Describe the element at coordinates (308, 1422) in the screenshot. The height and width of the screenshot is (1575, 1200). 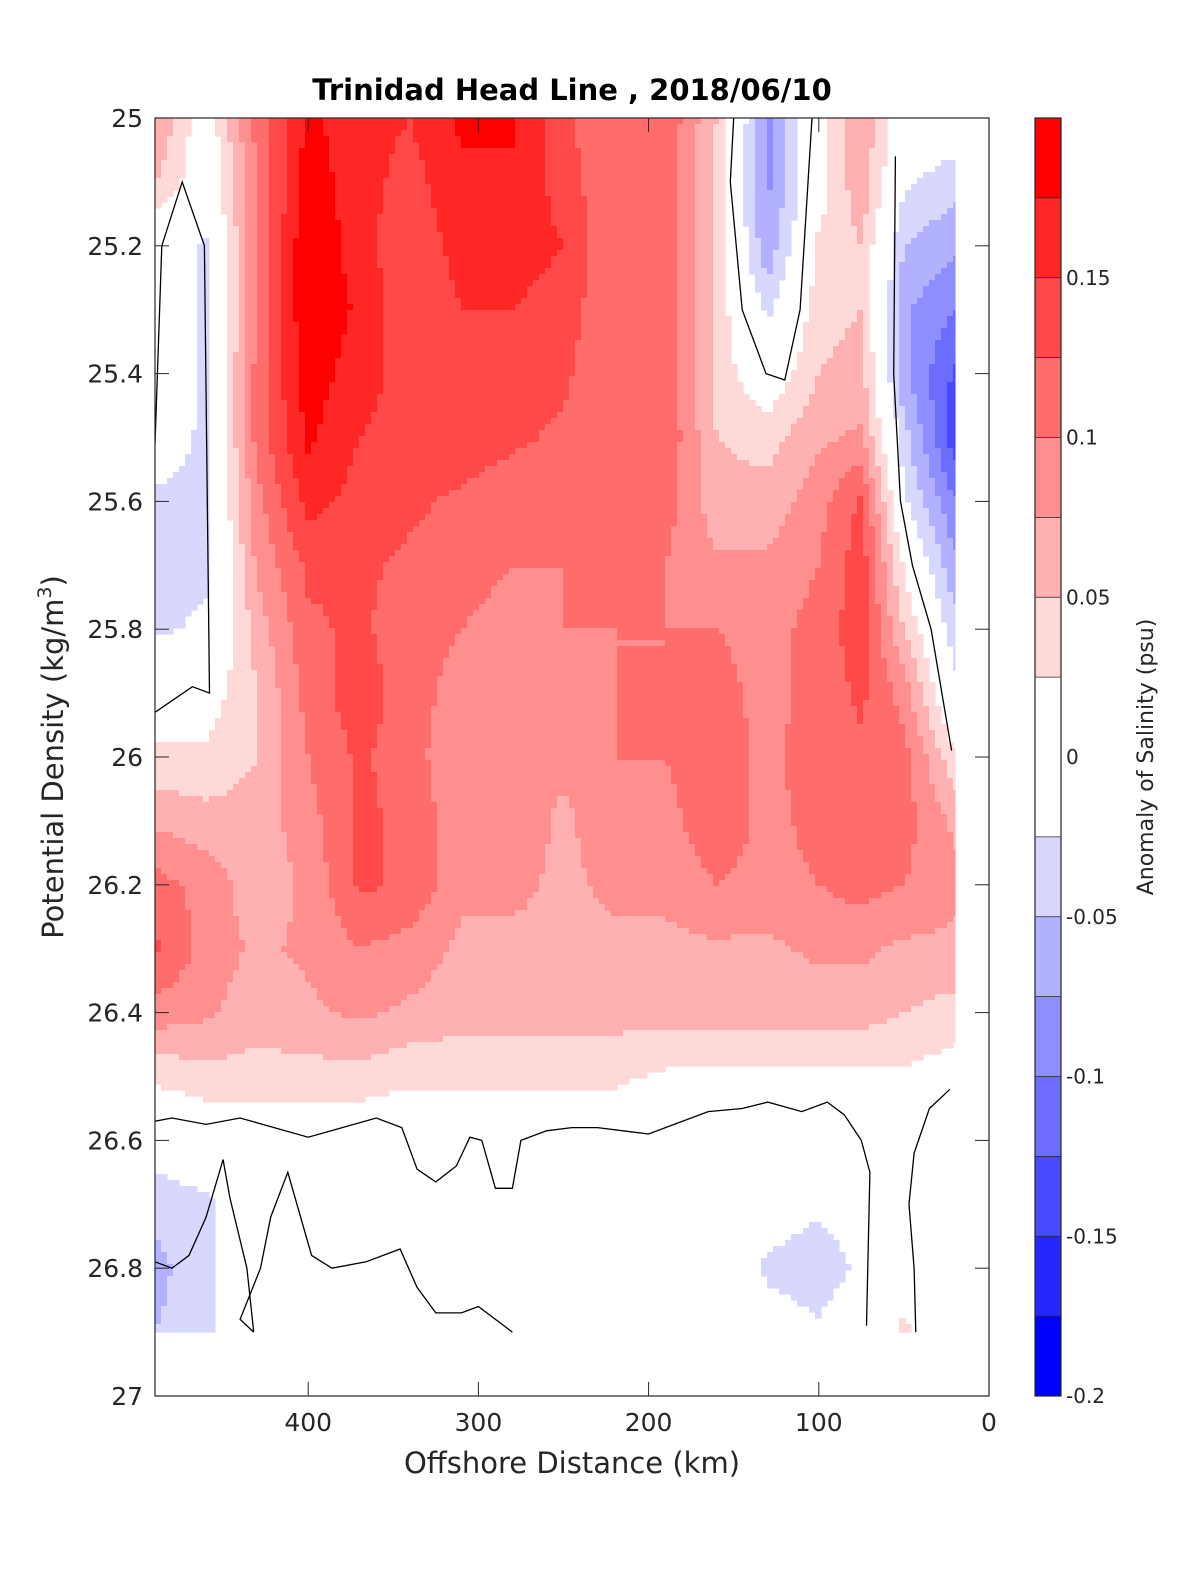
I see `x-tick-label: 400` at that location.